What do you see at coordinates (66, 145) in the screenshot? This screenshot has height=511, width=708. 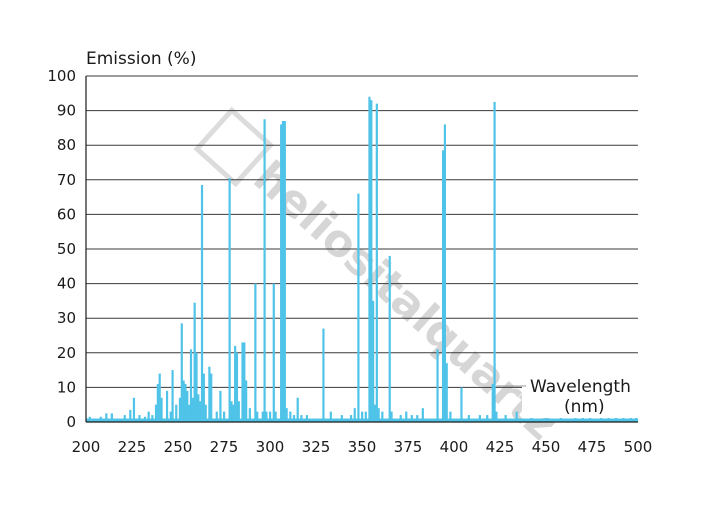 I see `y-tick-label: 80` at bounding box center [66, 145].